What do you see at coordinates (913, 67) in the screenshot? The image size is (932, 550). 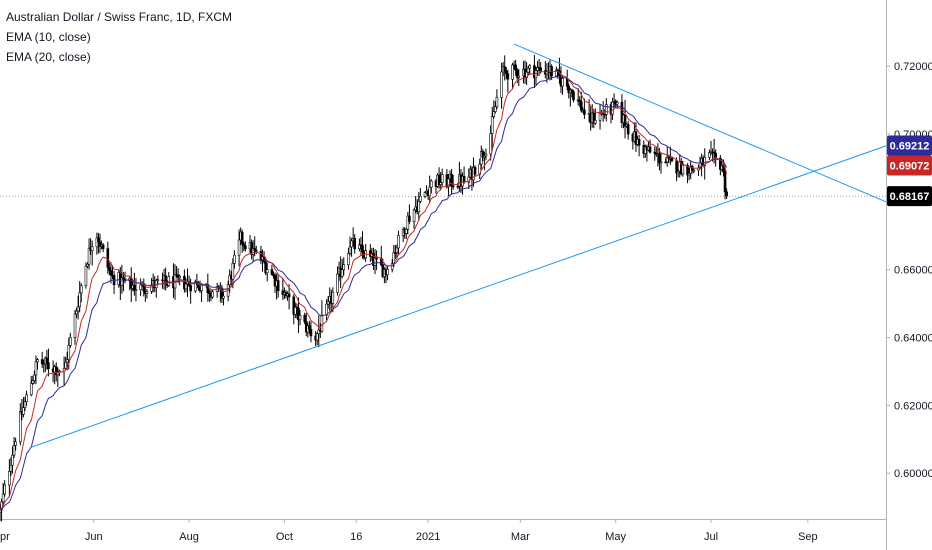 I see `price-tick-label: 0.72000` at bounding box center [913, 67].